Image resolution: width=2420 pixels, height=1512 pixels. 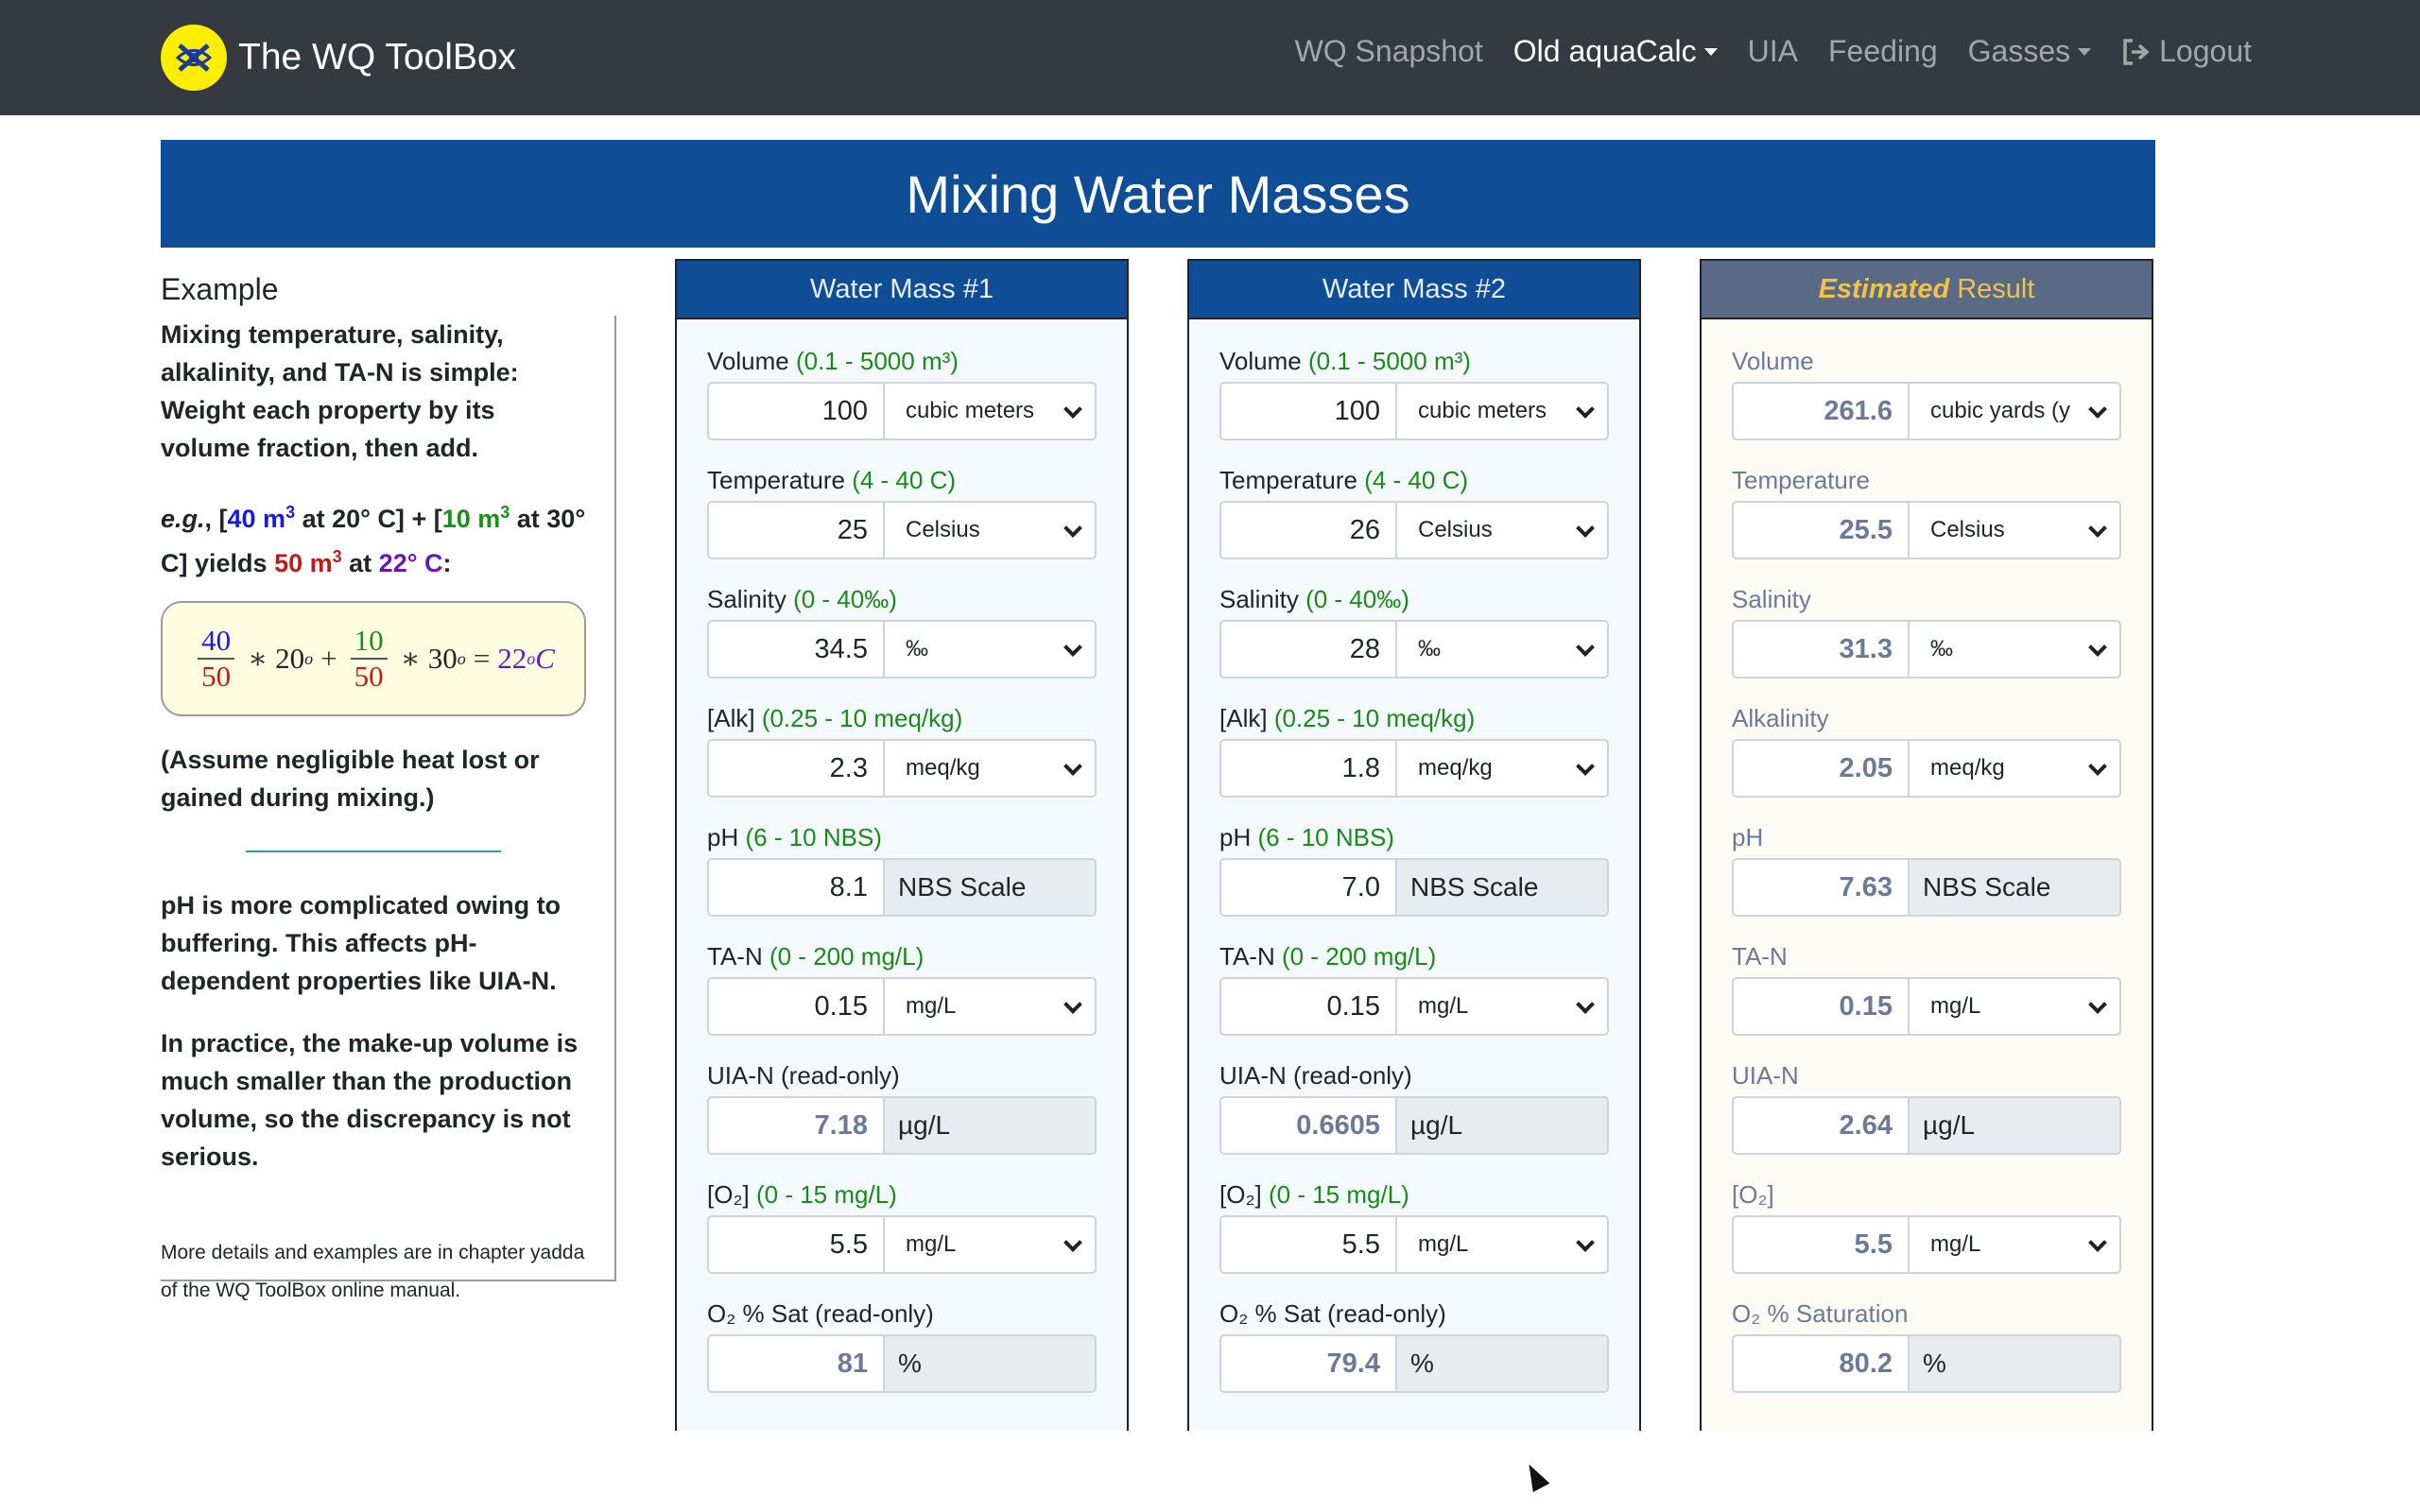 What do you see at coordinates (2015, 1006) in the screenshot?
I see `r-tan-unit-select: mg/L` at bounding box center [2015, 1006].